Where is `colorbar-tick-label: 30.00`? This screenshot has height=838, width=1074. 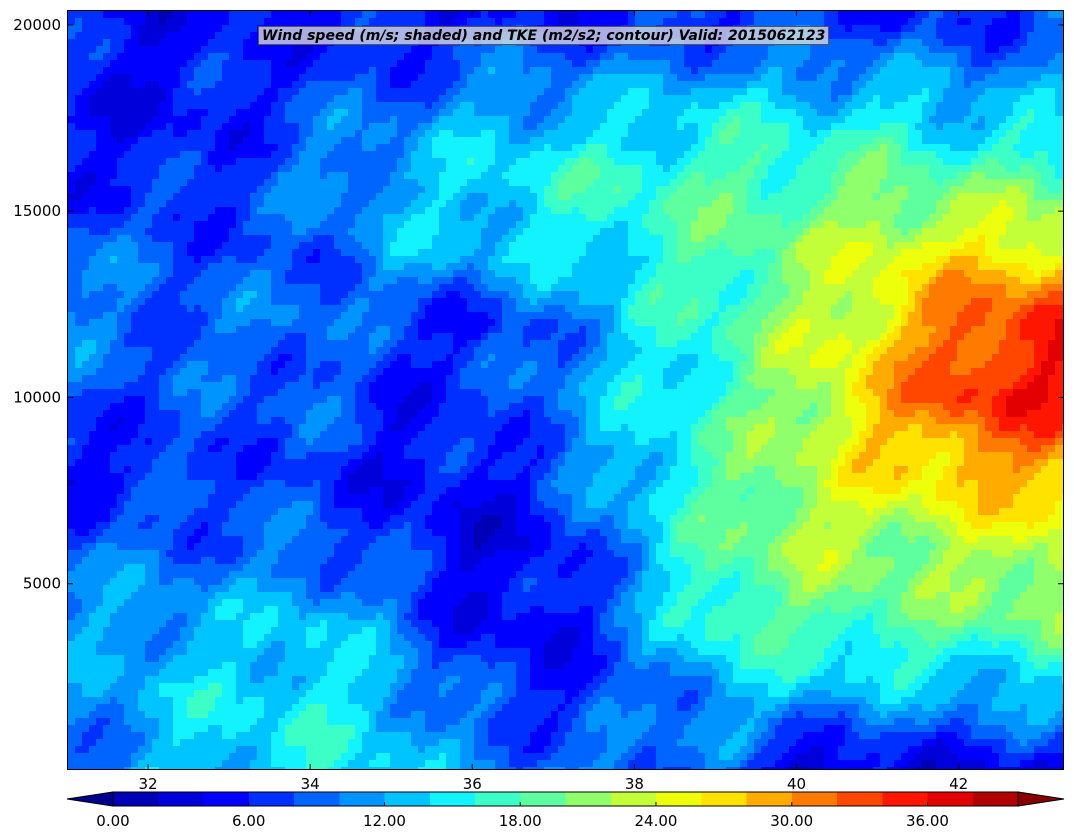
colorbar-tick-label: 30.00 is located at coordinates (791, 821).